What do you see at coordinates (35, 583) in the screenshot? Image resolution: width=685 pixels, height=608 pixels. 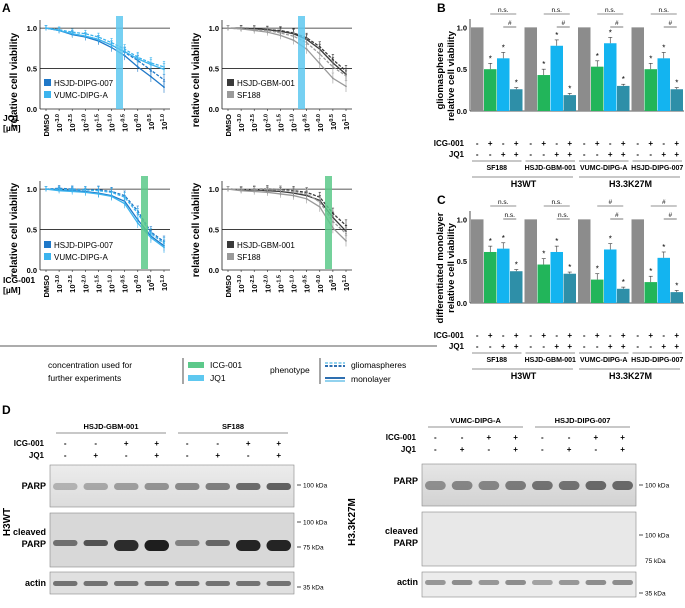 I see `blot-label-actin: actin` at bounding box center [35, 583].